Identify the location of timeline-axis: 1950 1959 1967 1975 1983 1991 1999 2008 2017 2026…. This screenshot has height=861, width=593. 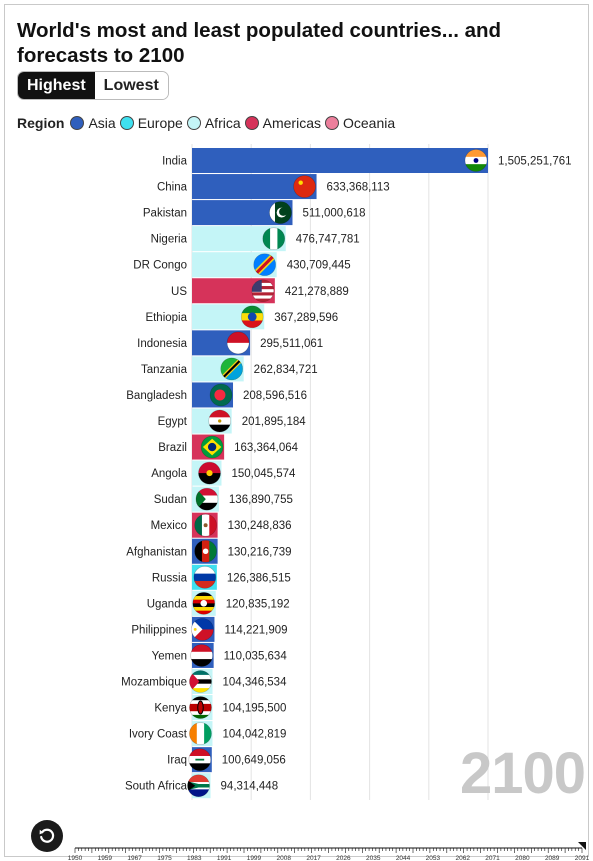
(329, 851).